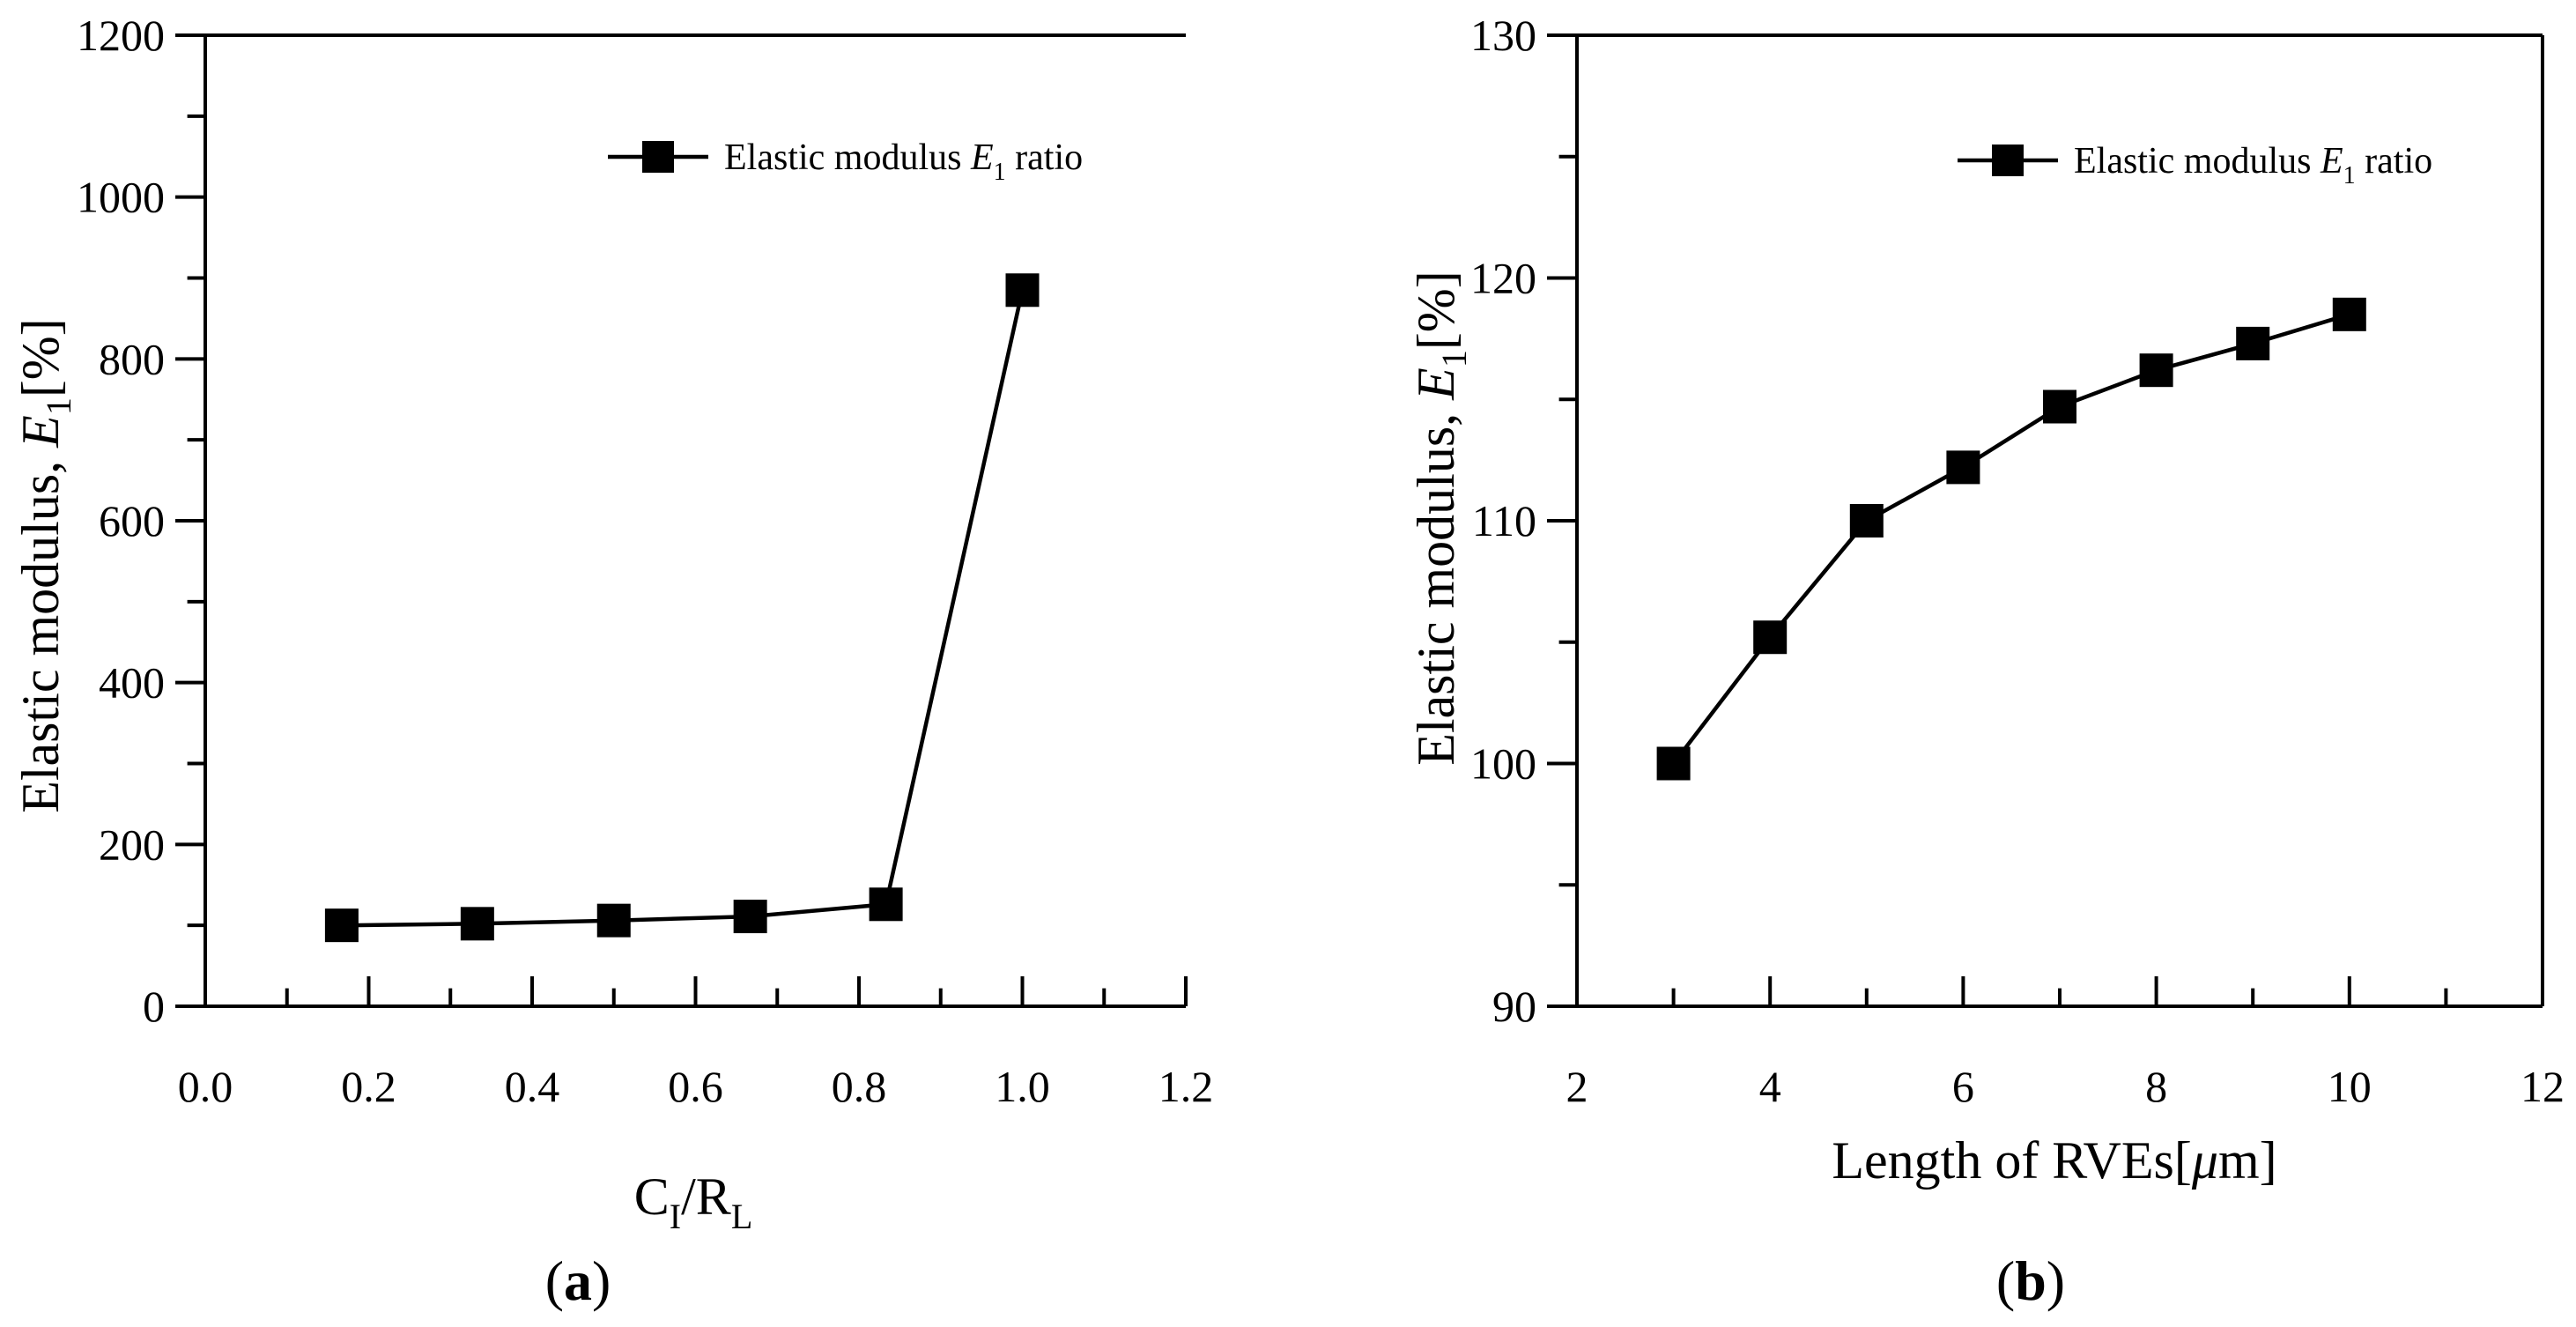  I want to click on panel-a-y-tick-label: 0, so click(154, 1006).